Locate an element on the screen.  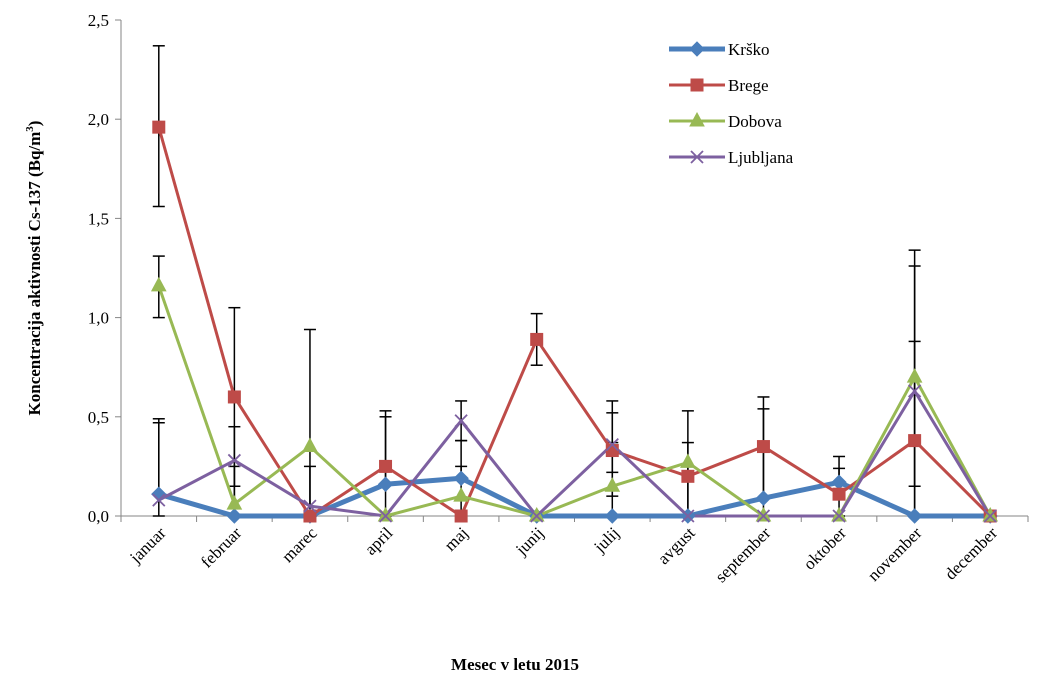
legend-label: Brege is located at coordinates (748, 85).